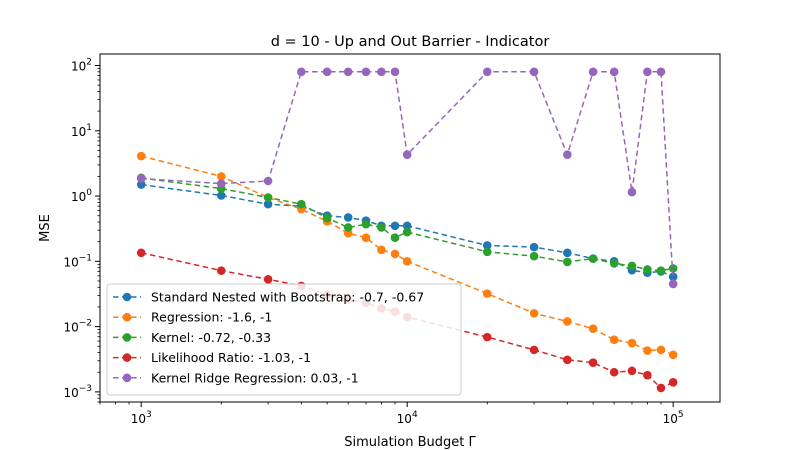 The width and height of the screenshot is (800, 450). I want to click on y-axis-label: MSE, so click(45, 228).